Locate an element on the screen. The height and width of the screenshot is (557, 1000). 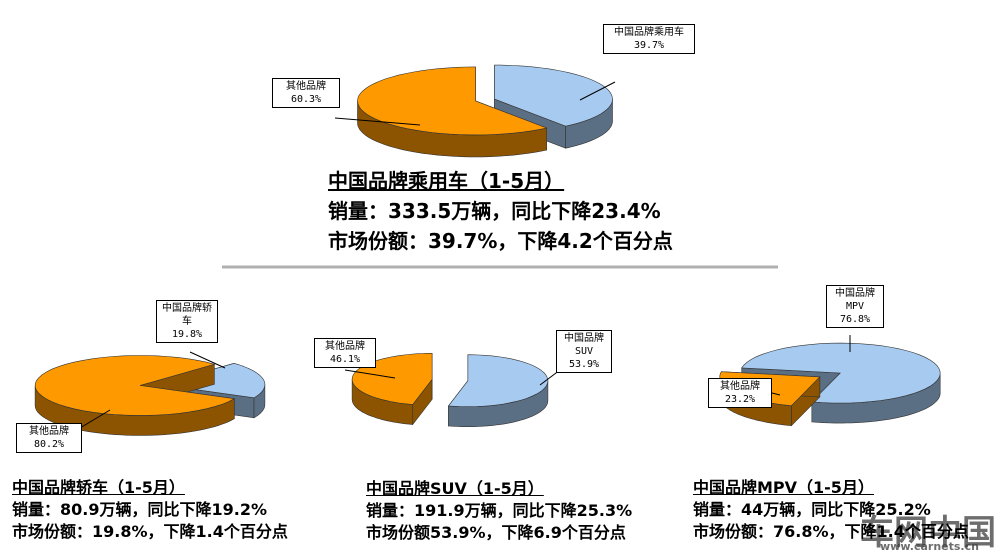
slice-category: 中国品牌MPV is located at coordinates (855, 300).